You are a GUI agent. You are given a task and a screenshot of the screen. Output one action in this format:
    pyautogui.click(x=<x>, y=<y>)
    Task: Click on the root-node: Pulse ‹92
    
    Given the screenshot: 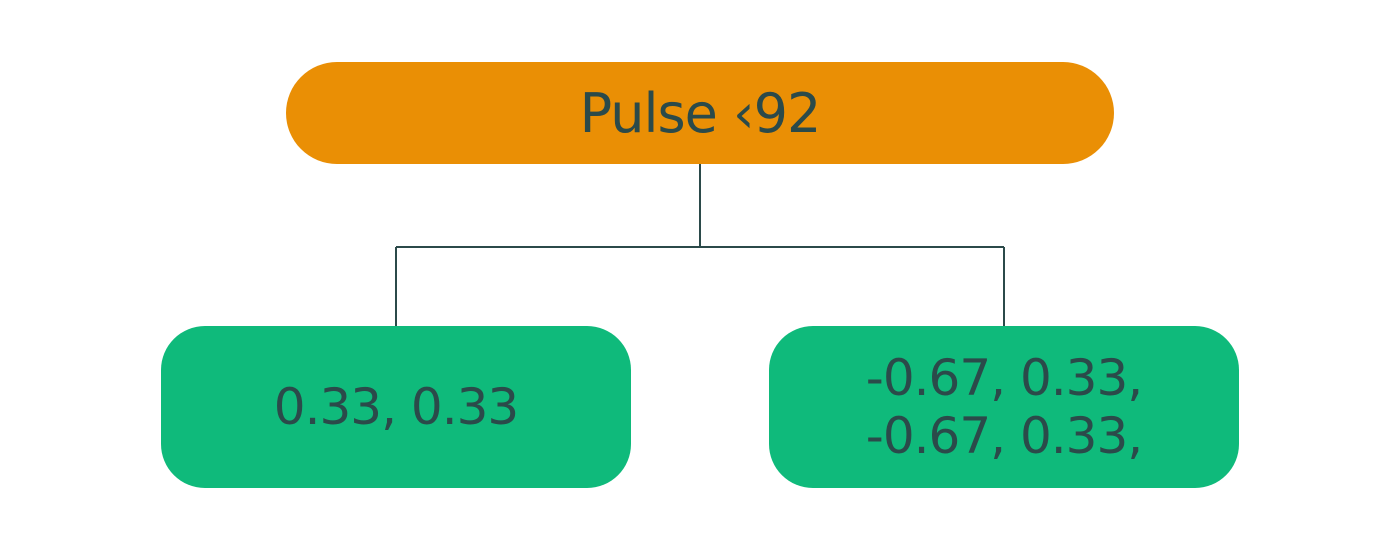 What is the action you would take?
    pyautogui.click(x=700, y=113)
    